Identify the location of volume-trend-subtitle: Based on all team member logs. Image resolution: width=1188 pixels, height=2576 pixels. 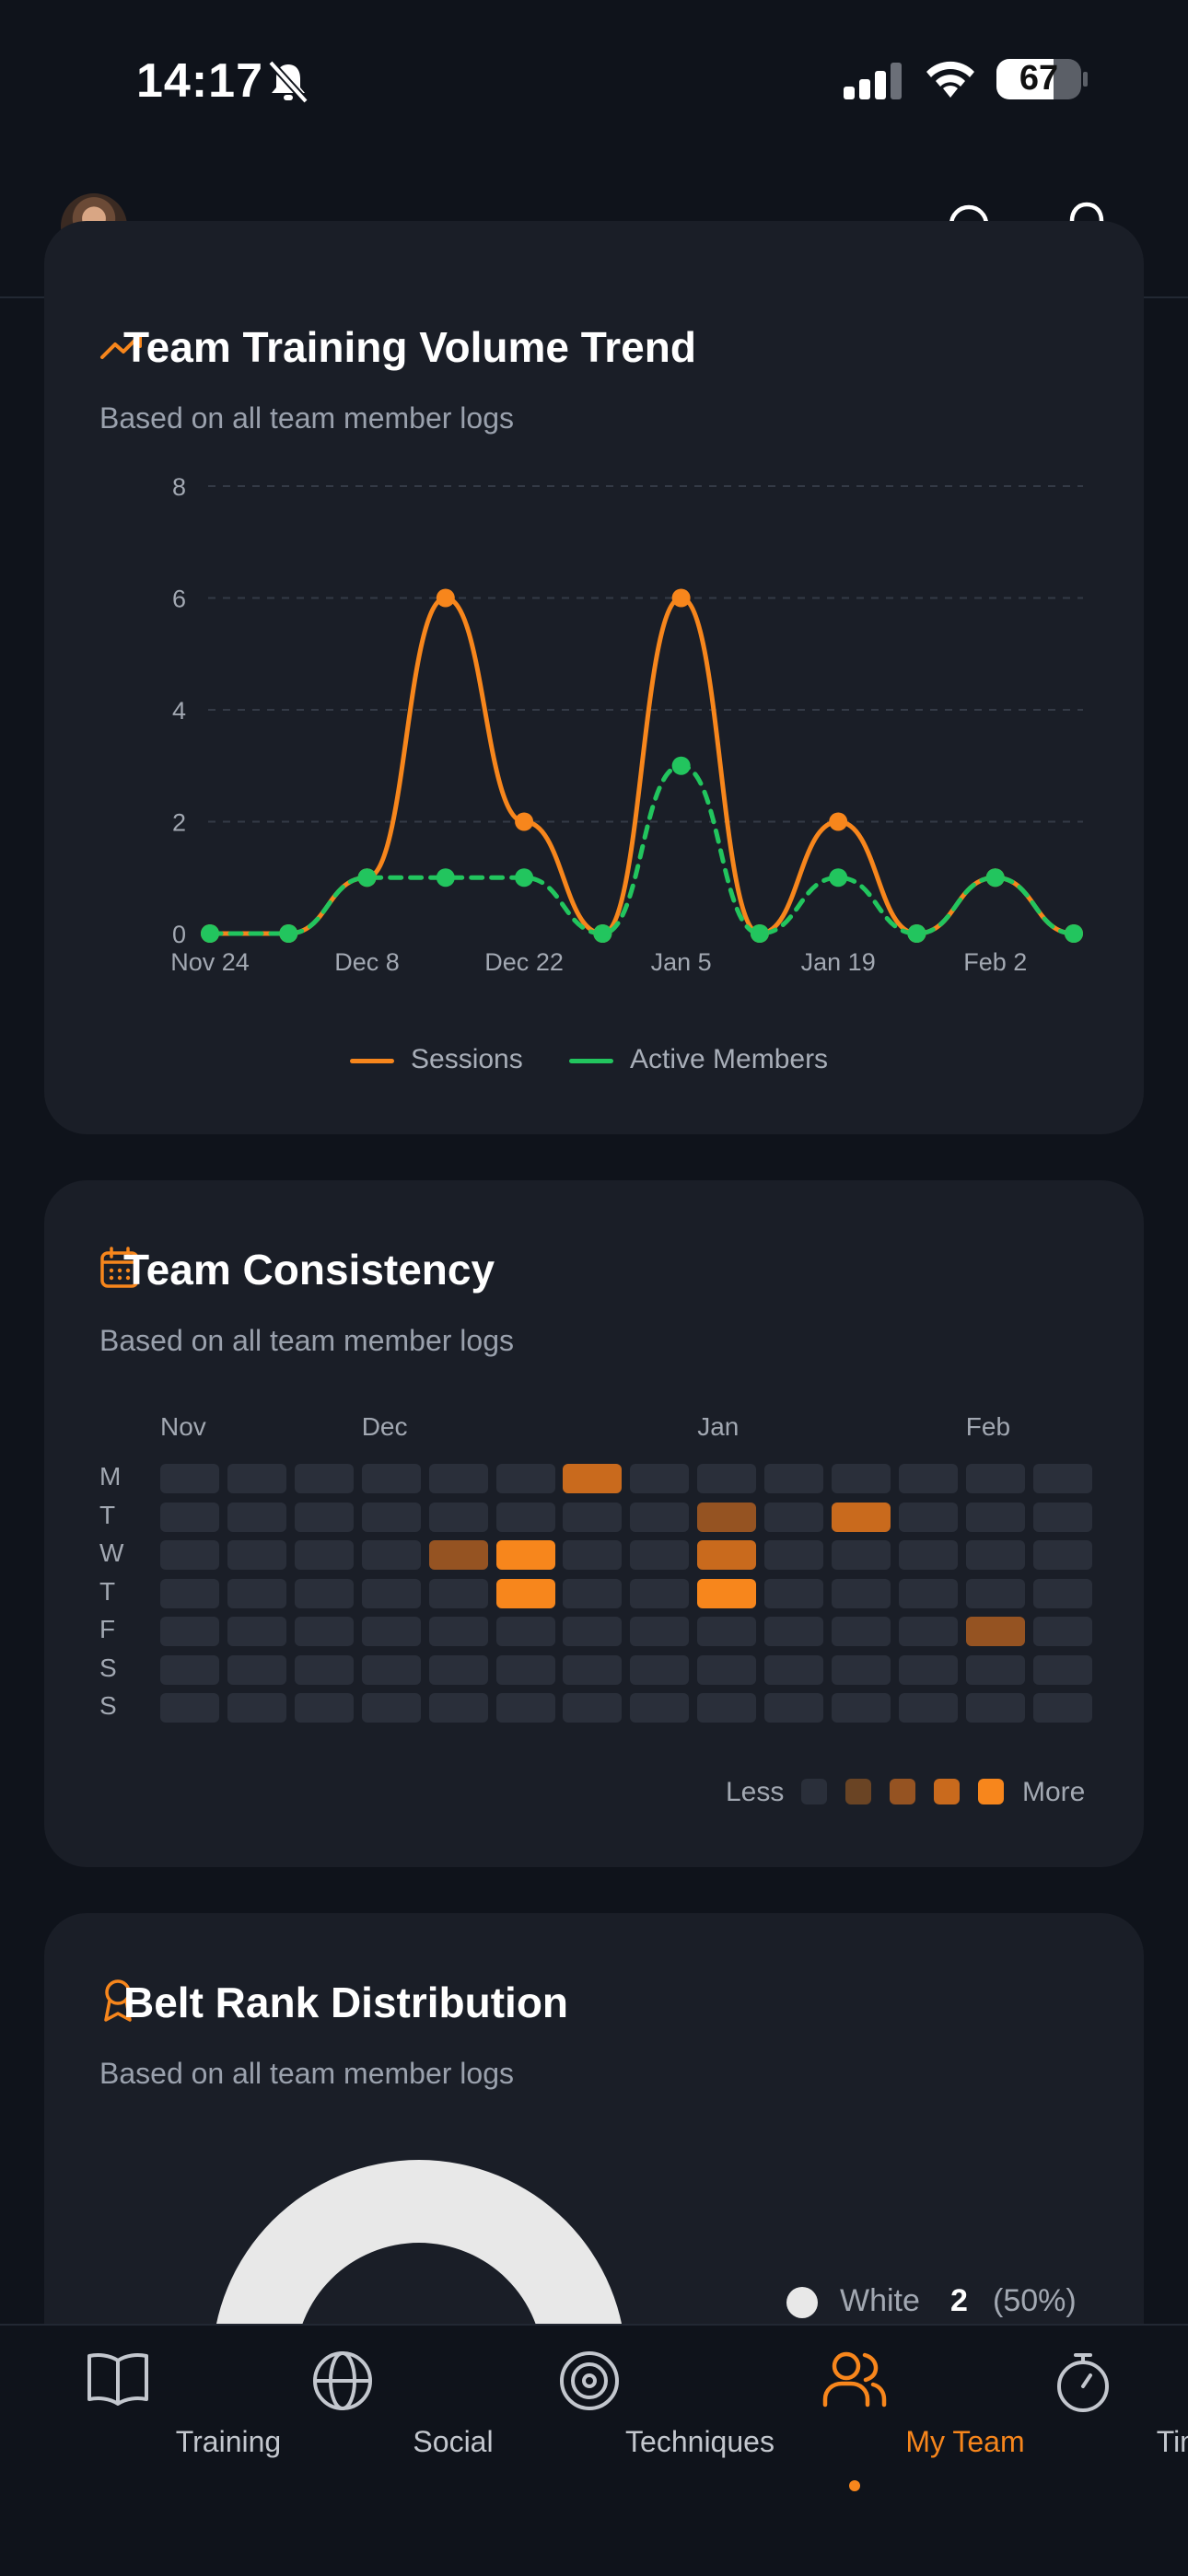
(306, 418).